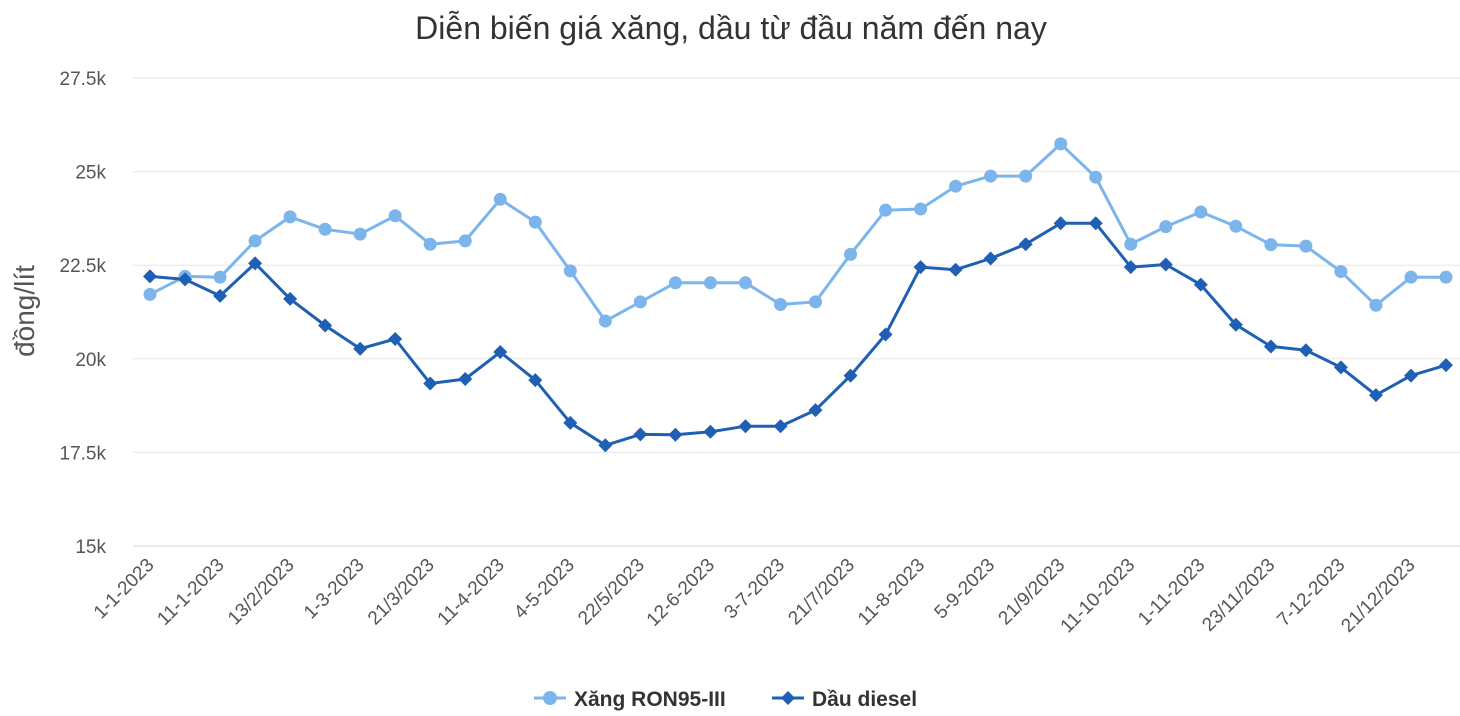 This screenshot has width=1460, height=716. I want to click on x-tick-label: 11-8-2023, so click(891, 592).